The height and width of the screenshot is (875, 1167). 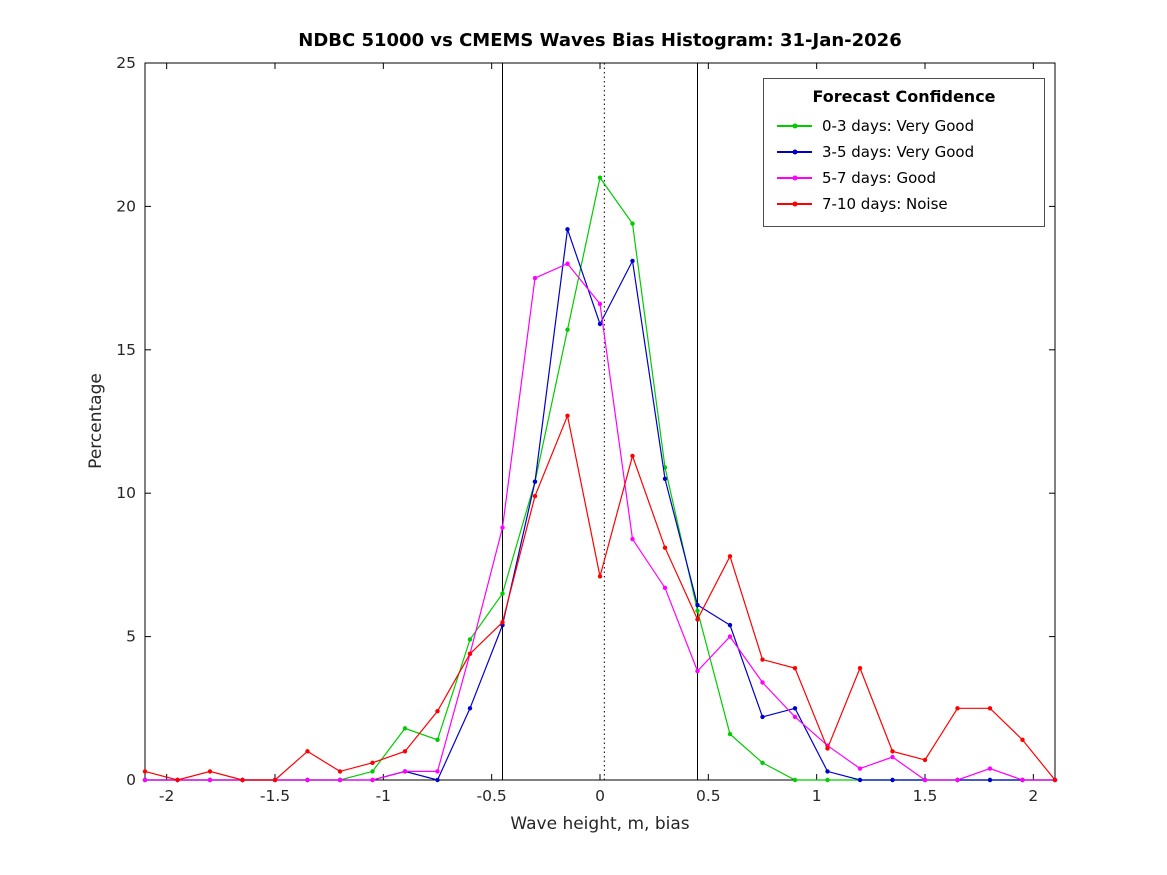 I want to click on legend-item-2: 5-7 days: Good, so click(x=904, y=178).